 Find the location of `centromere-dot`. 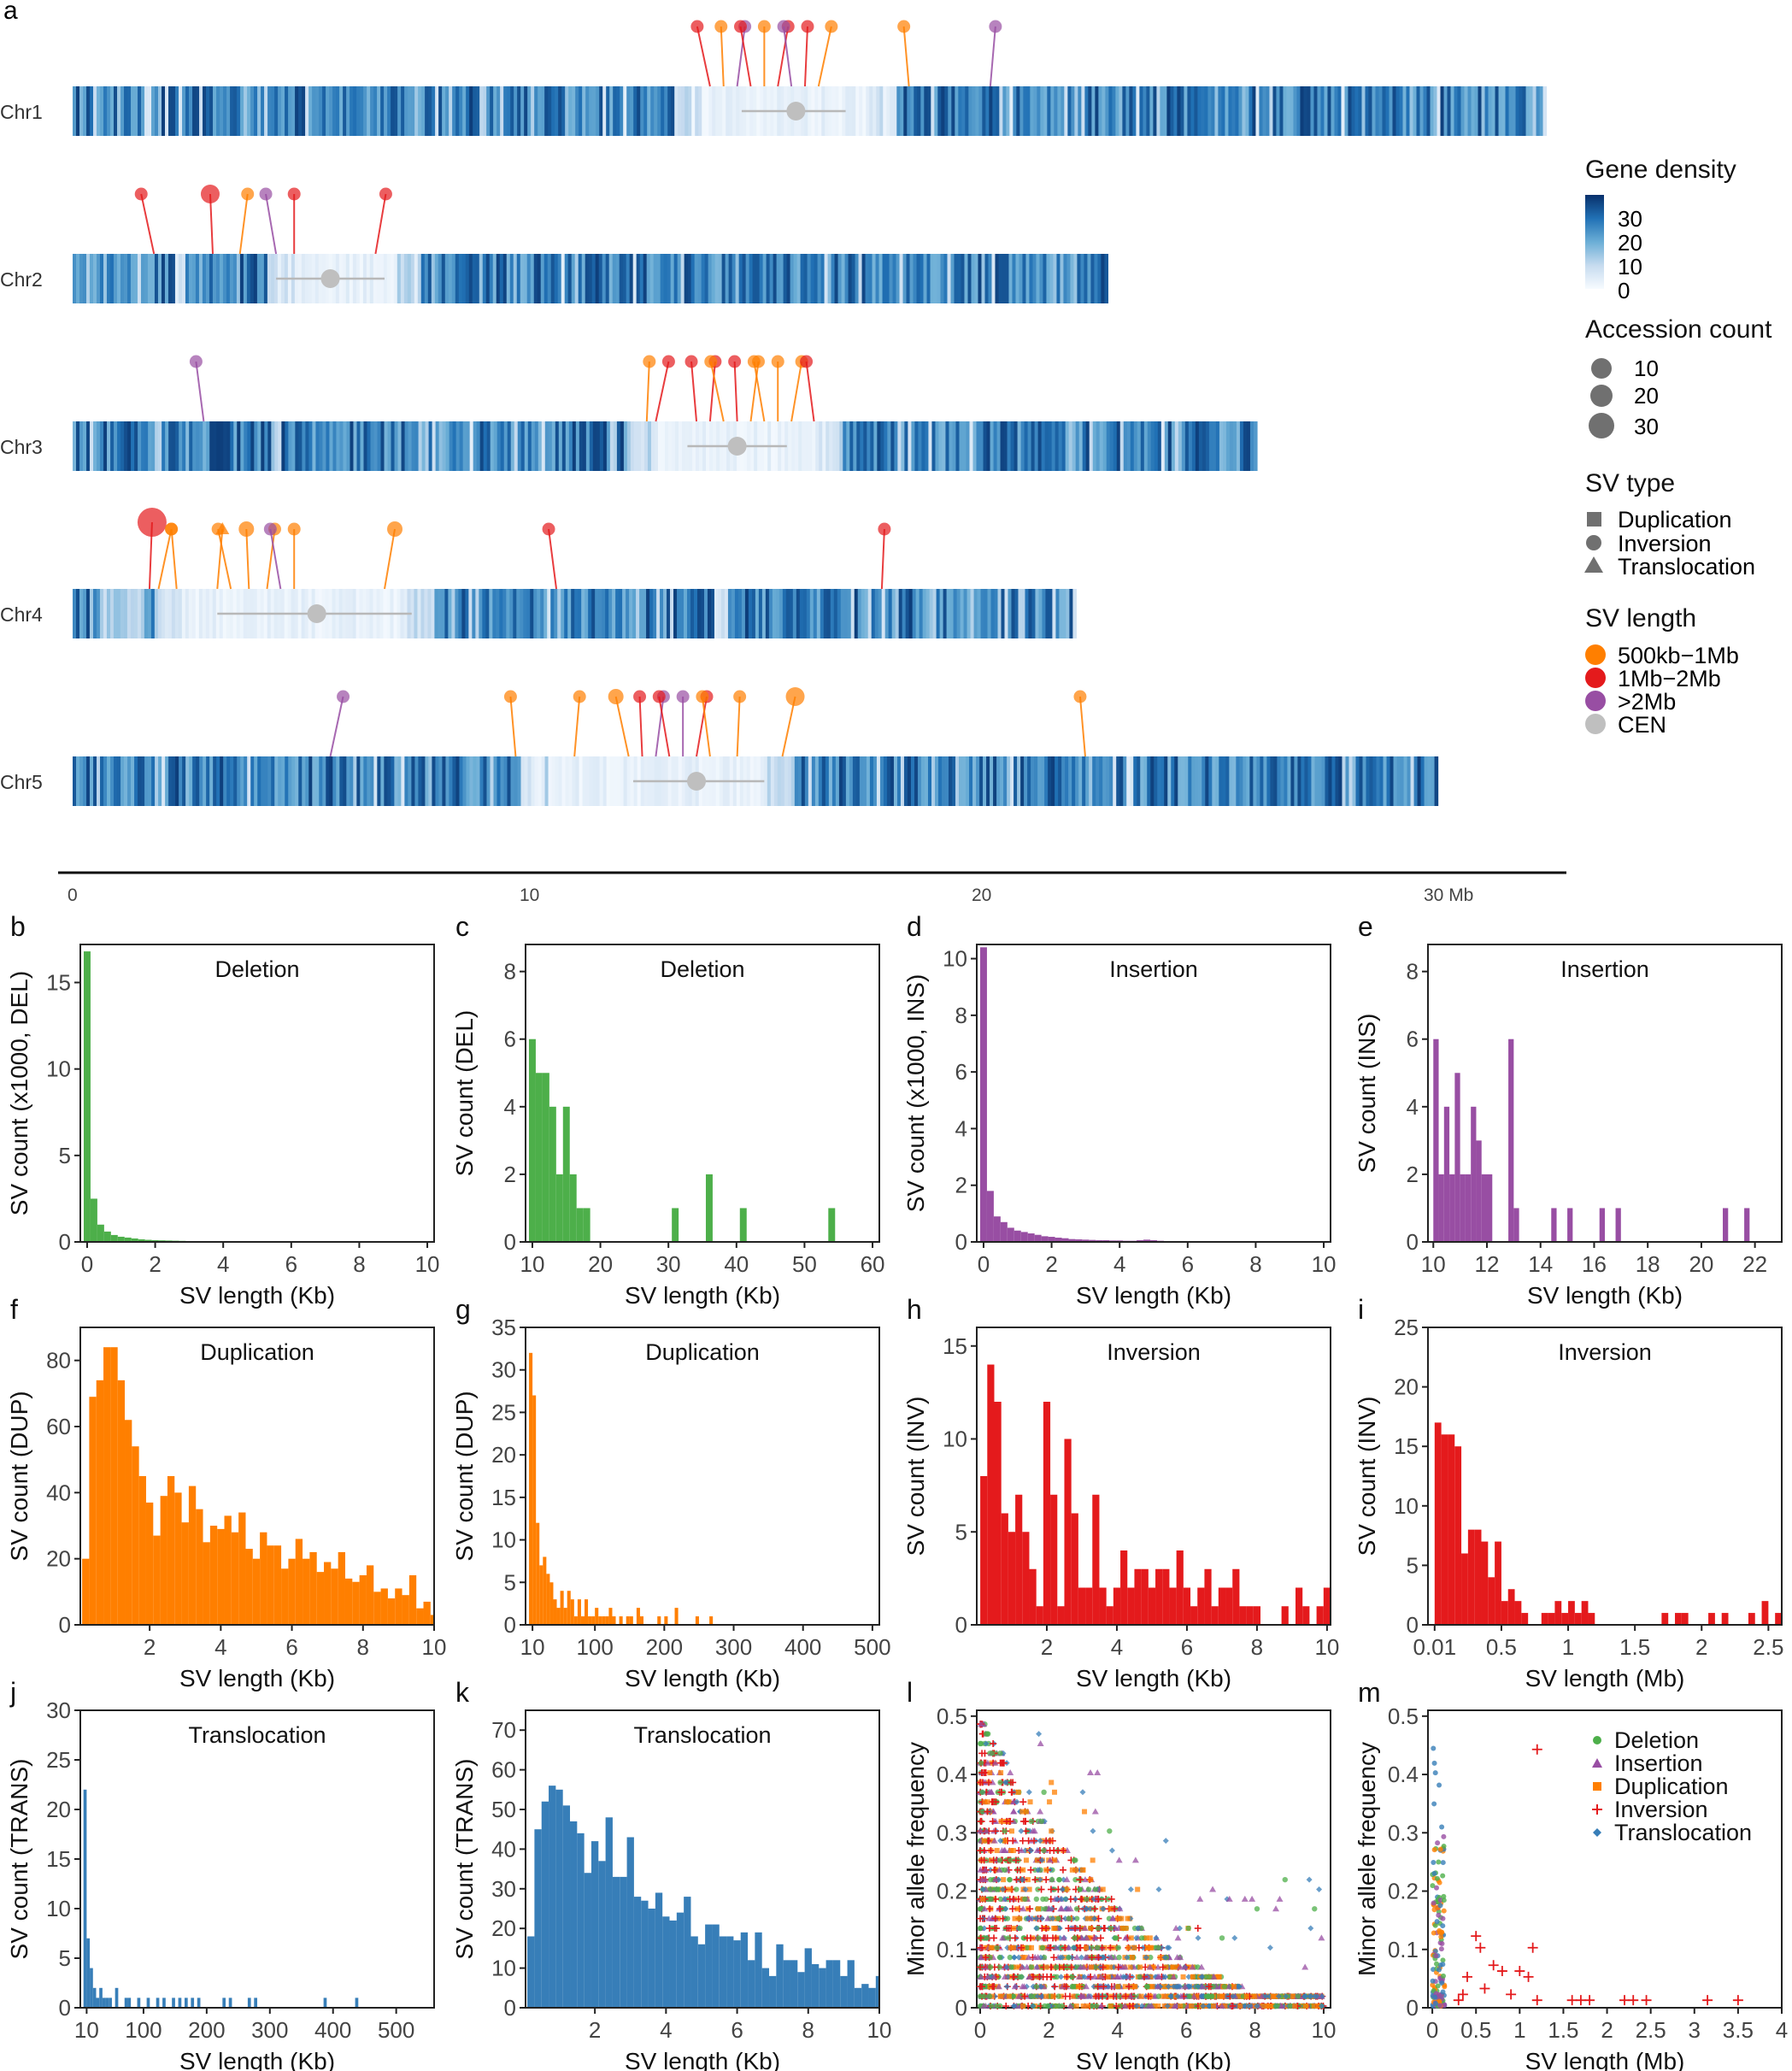

centromere-dot is located at coordinates (316, 613).